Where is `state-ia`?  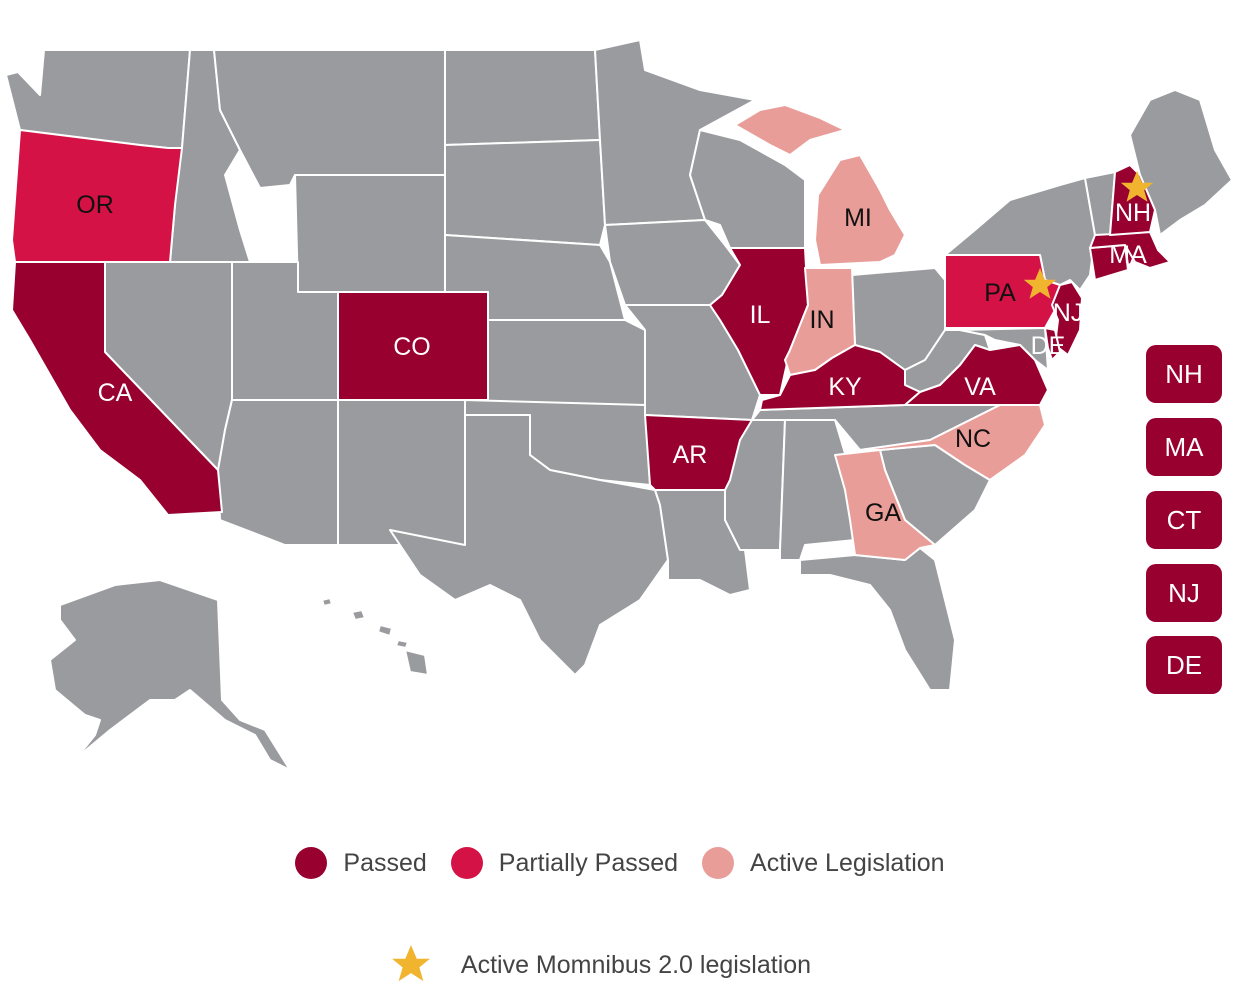 state-ia is located at coordinates (672, 262).